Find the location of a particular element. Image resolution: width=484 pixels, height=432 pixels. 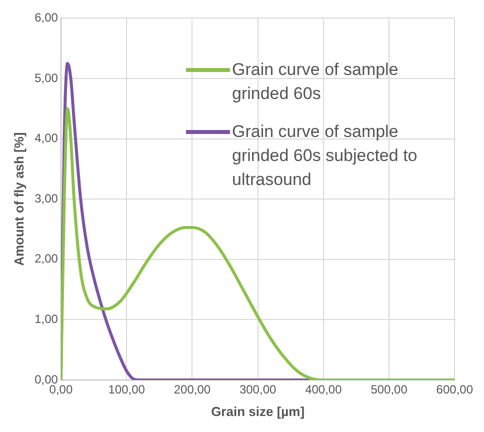

y-axis-title: Amount of fly ash [%] is located at coordinates (18, 199).